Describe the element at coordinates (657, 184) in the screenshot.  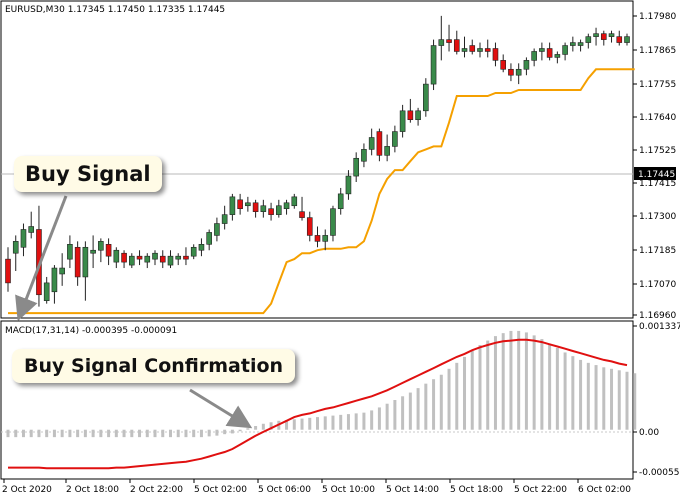
I see `price-tick-label: 1.17415` at that location.